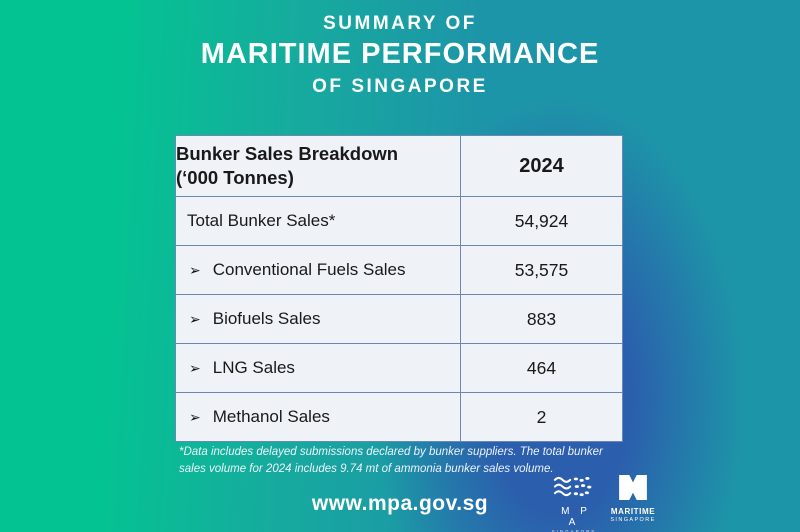 Image resolution: width=800 pixels, height=532 pixels. Describe the element at coordinates (574, 490) in the screenshot. I see `waves-fish-icon` at that location.